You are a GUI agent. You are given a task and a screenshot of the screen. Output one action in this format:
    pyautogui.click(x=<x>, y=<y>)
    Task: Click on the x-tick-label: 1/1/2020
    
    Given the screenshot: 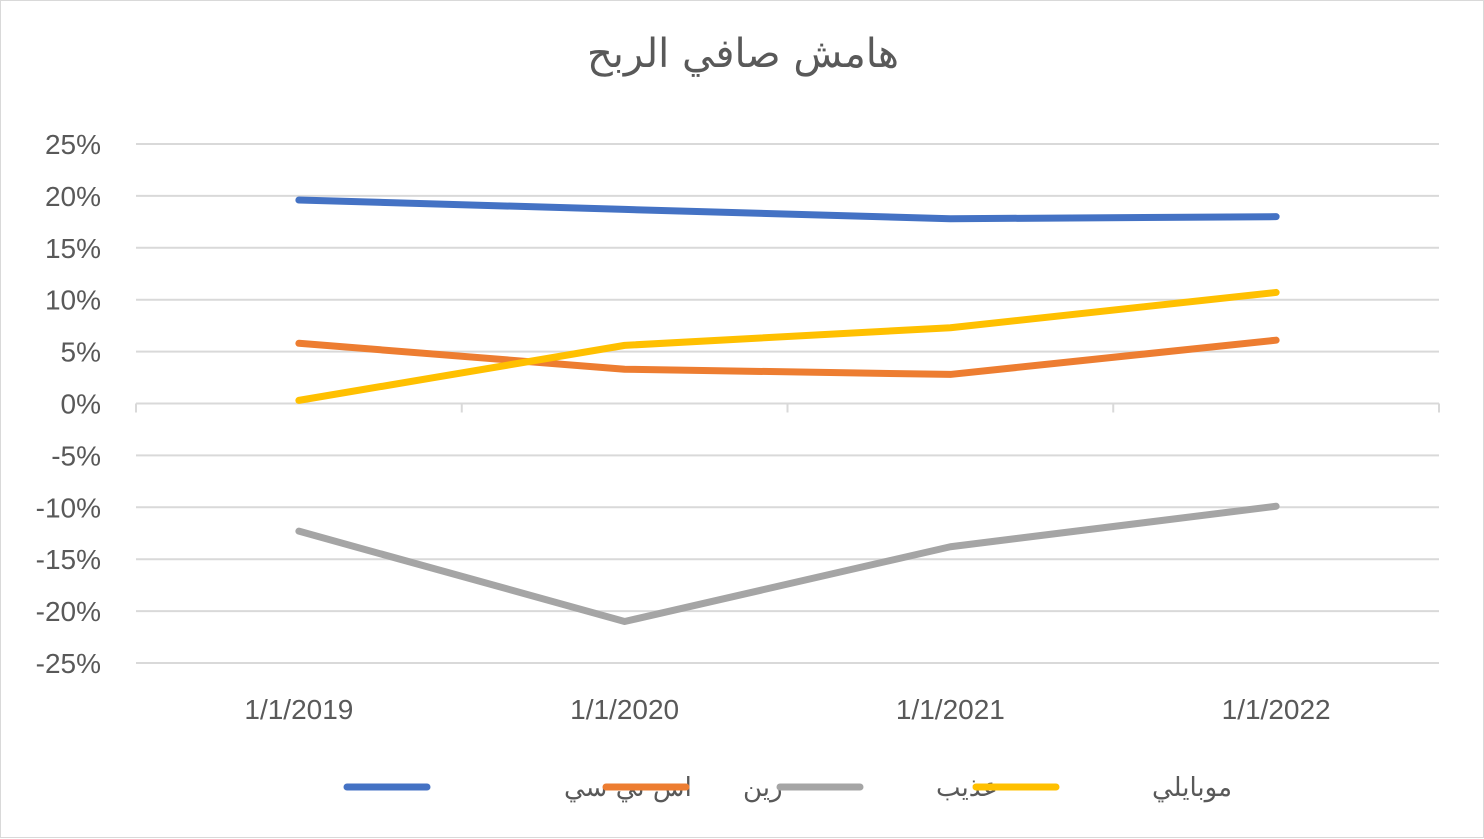 What is the action you would take?
    pyautogui.click(x=624, y=709)
    